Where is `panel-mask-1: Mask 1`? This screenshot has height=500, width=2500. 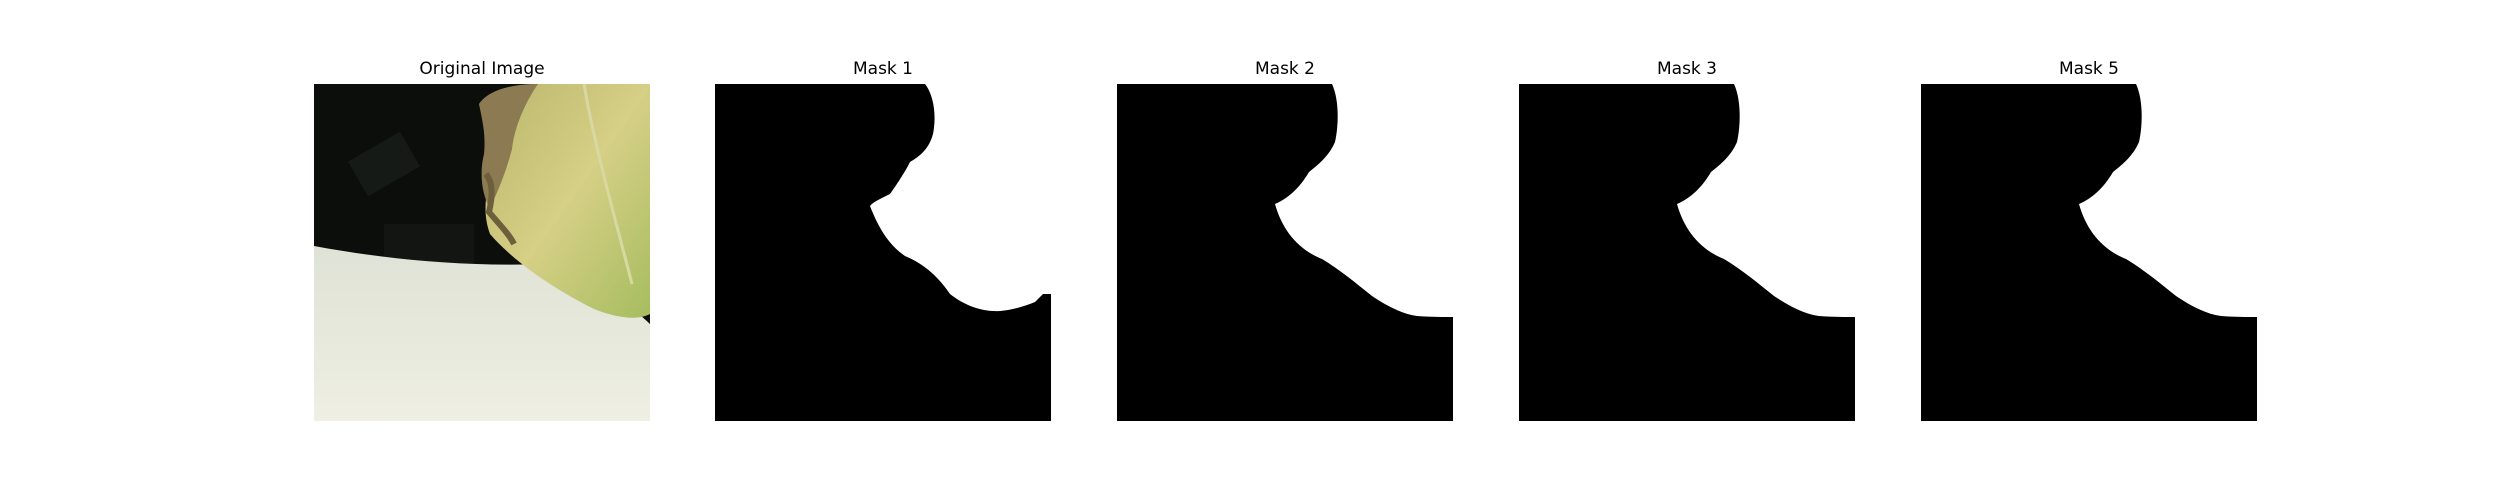 panel-mask-1: Mask 1 is located at coordinates (883, 250).